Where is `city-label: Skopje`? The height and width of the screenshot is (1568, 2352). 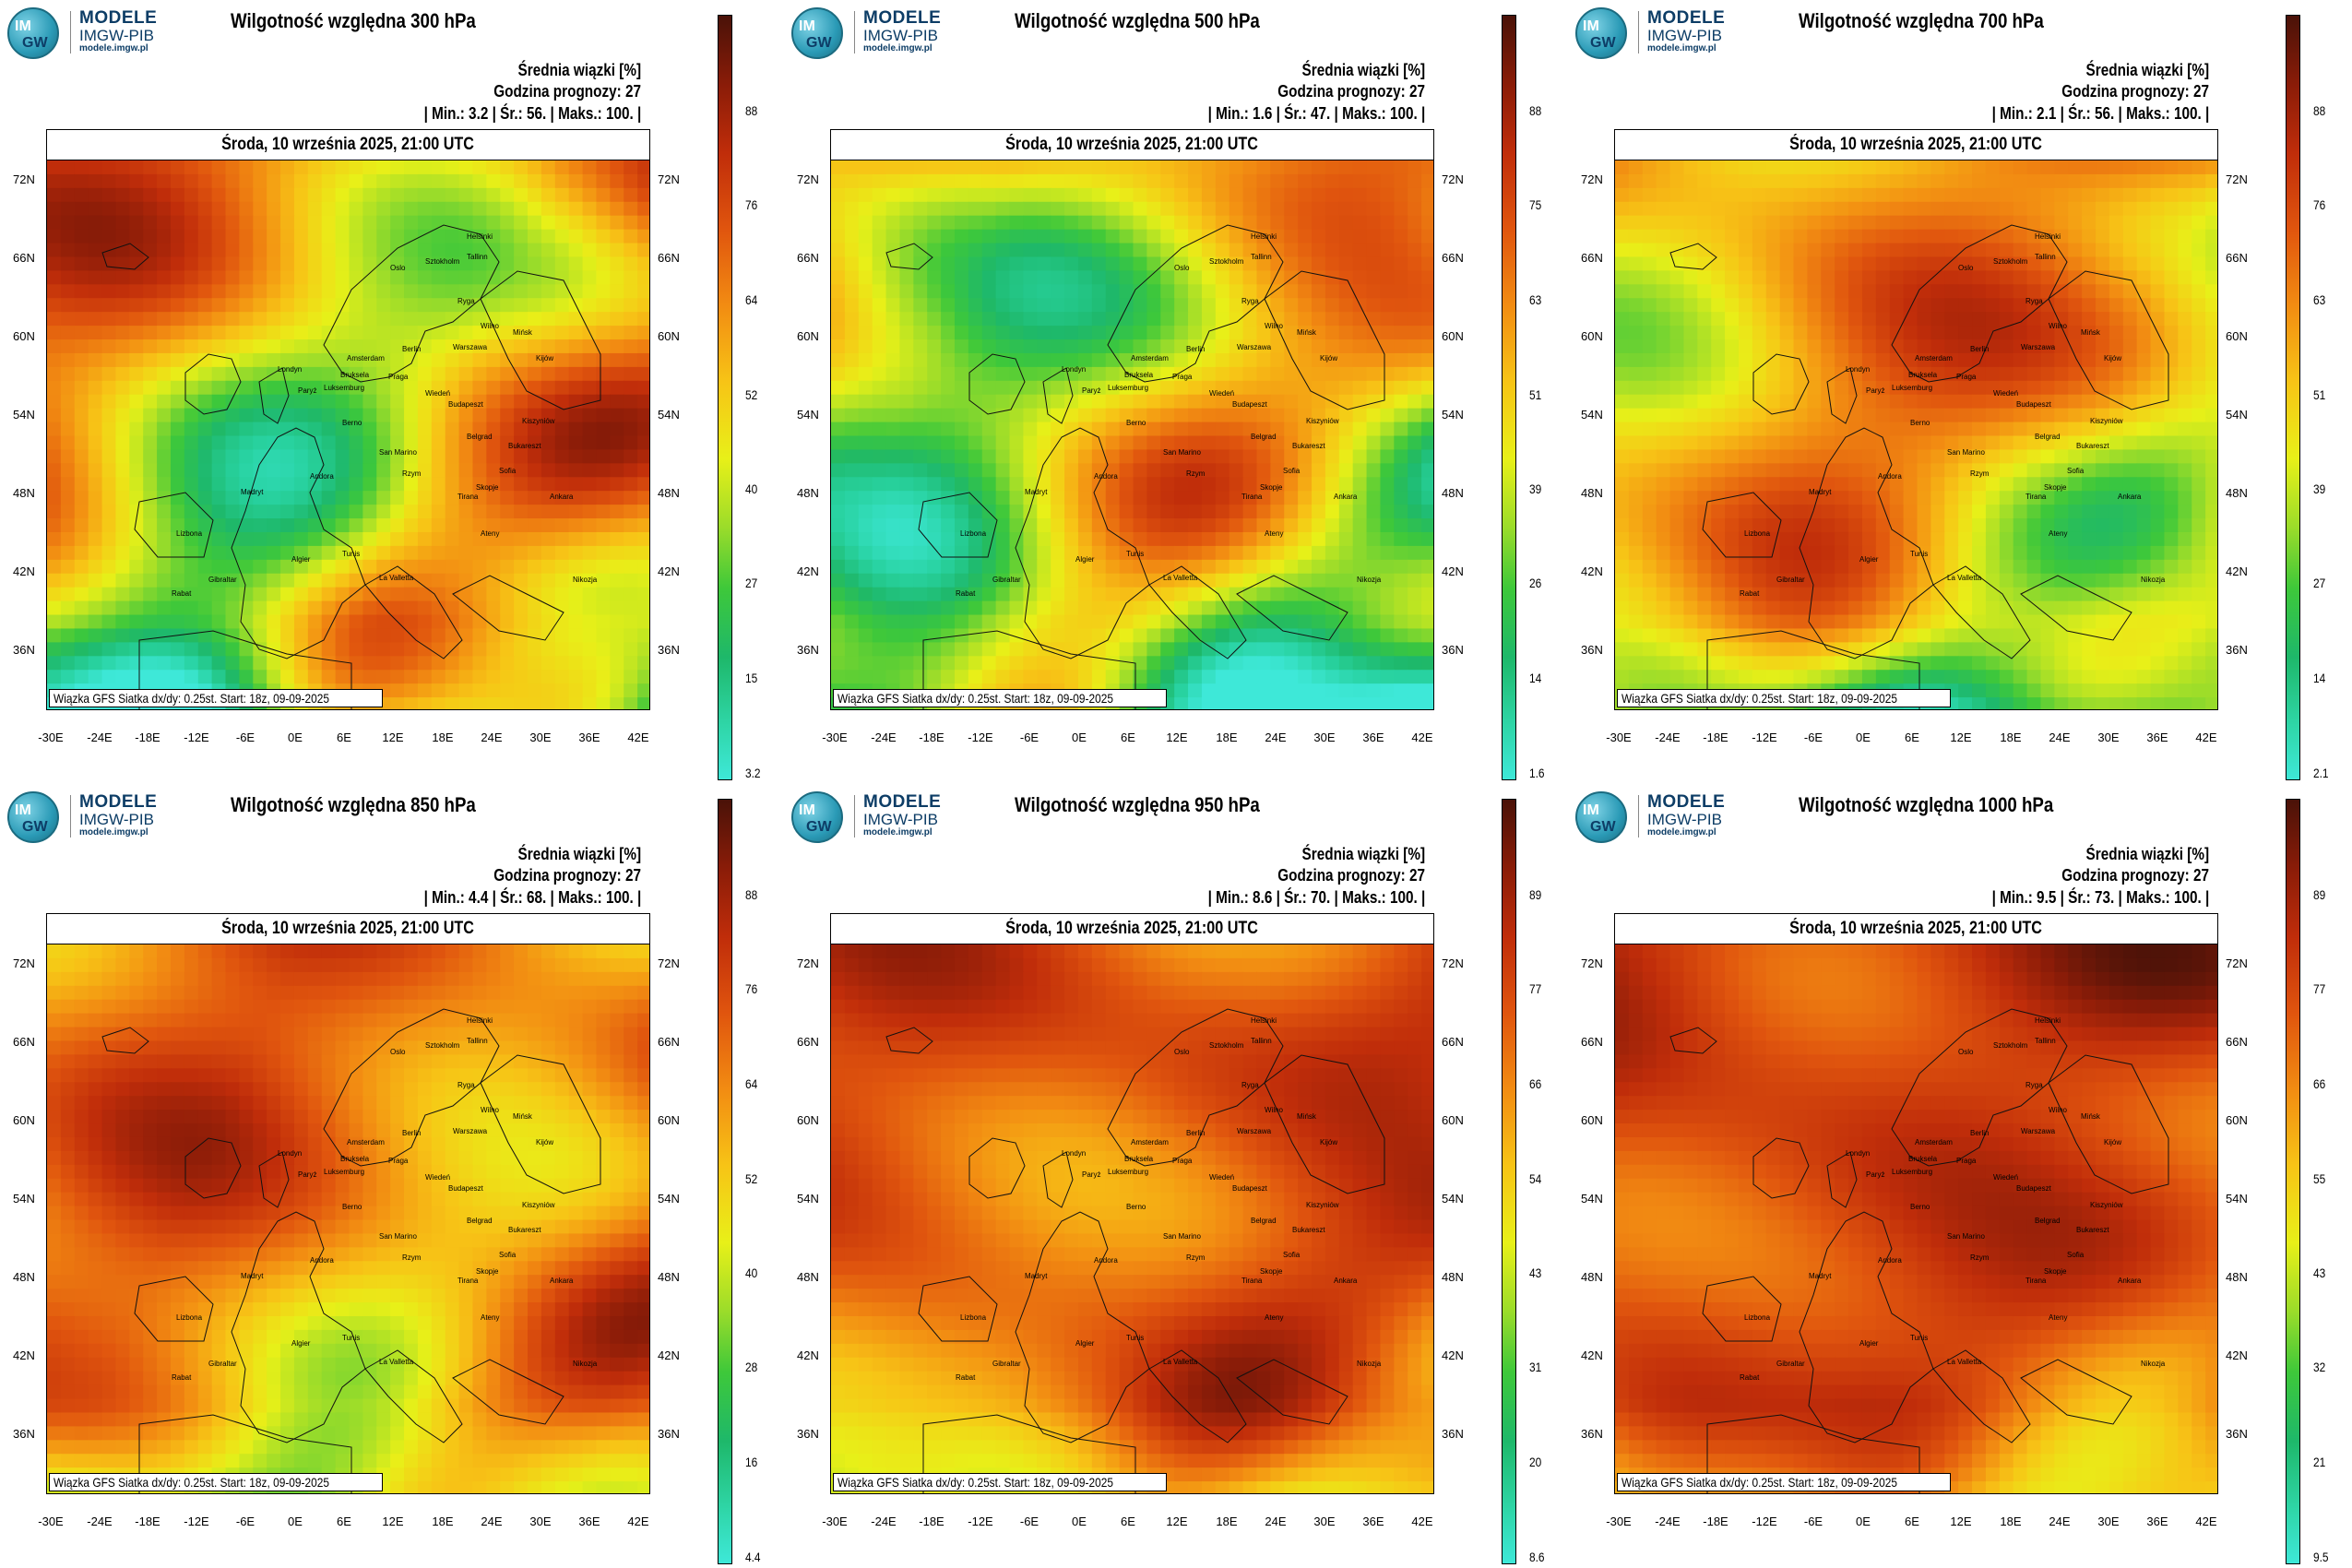
city-label: Skopje is located at coordinates (2055, 487).